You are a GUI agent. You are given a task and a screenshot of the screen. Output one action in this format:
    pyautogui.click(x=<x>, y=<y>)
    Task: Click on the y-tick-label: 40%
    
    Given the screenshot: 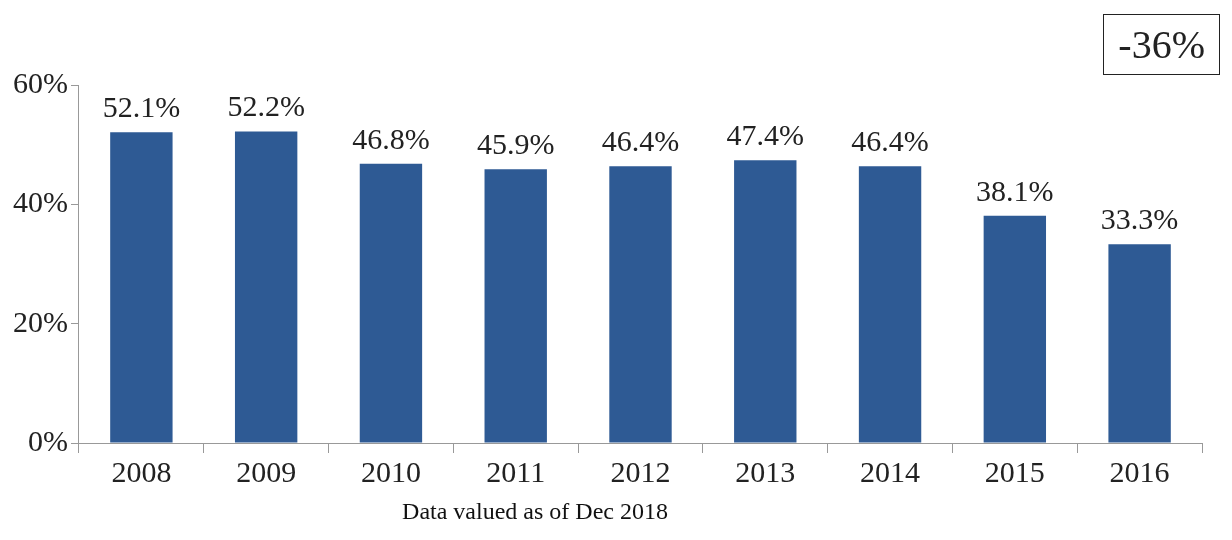 What is the action you would take?
    pyautogui.click(x=40, y=202)
    